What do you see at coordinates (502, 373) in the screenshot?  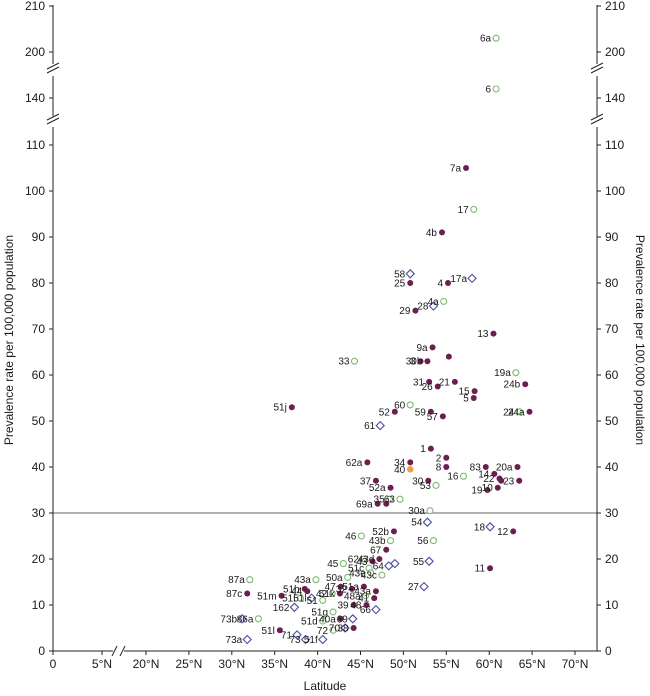 I see `point-label: 19a` at bounding box center [502, 373].